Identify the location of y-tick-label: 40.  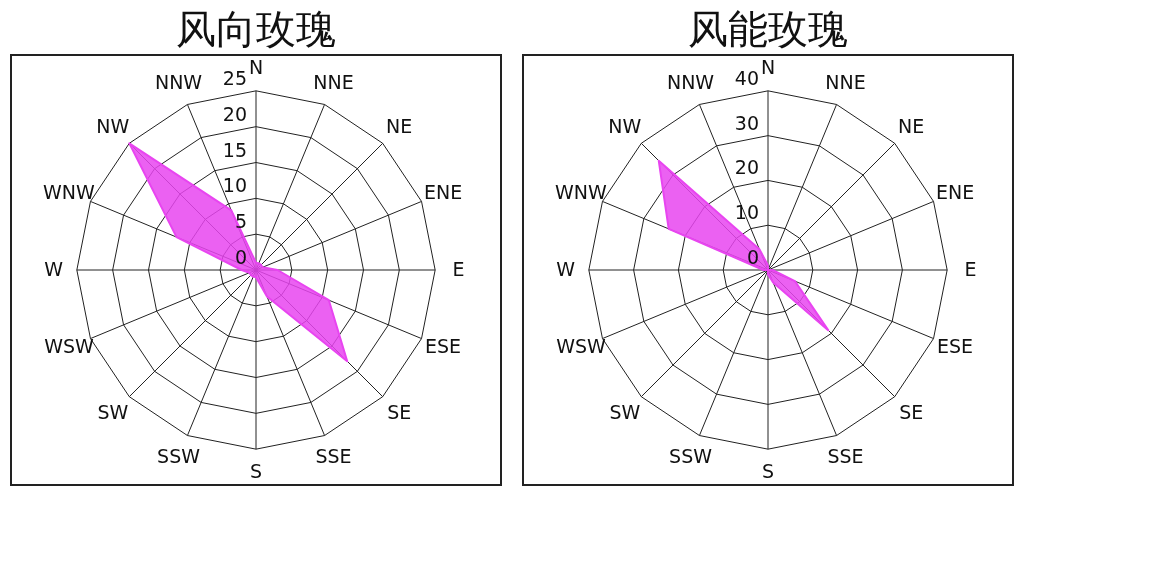
(747, 77).